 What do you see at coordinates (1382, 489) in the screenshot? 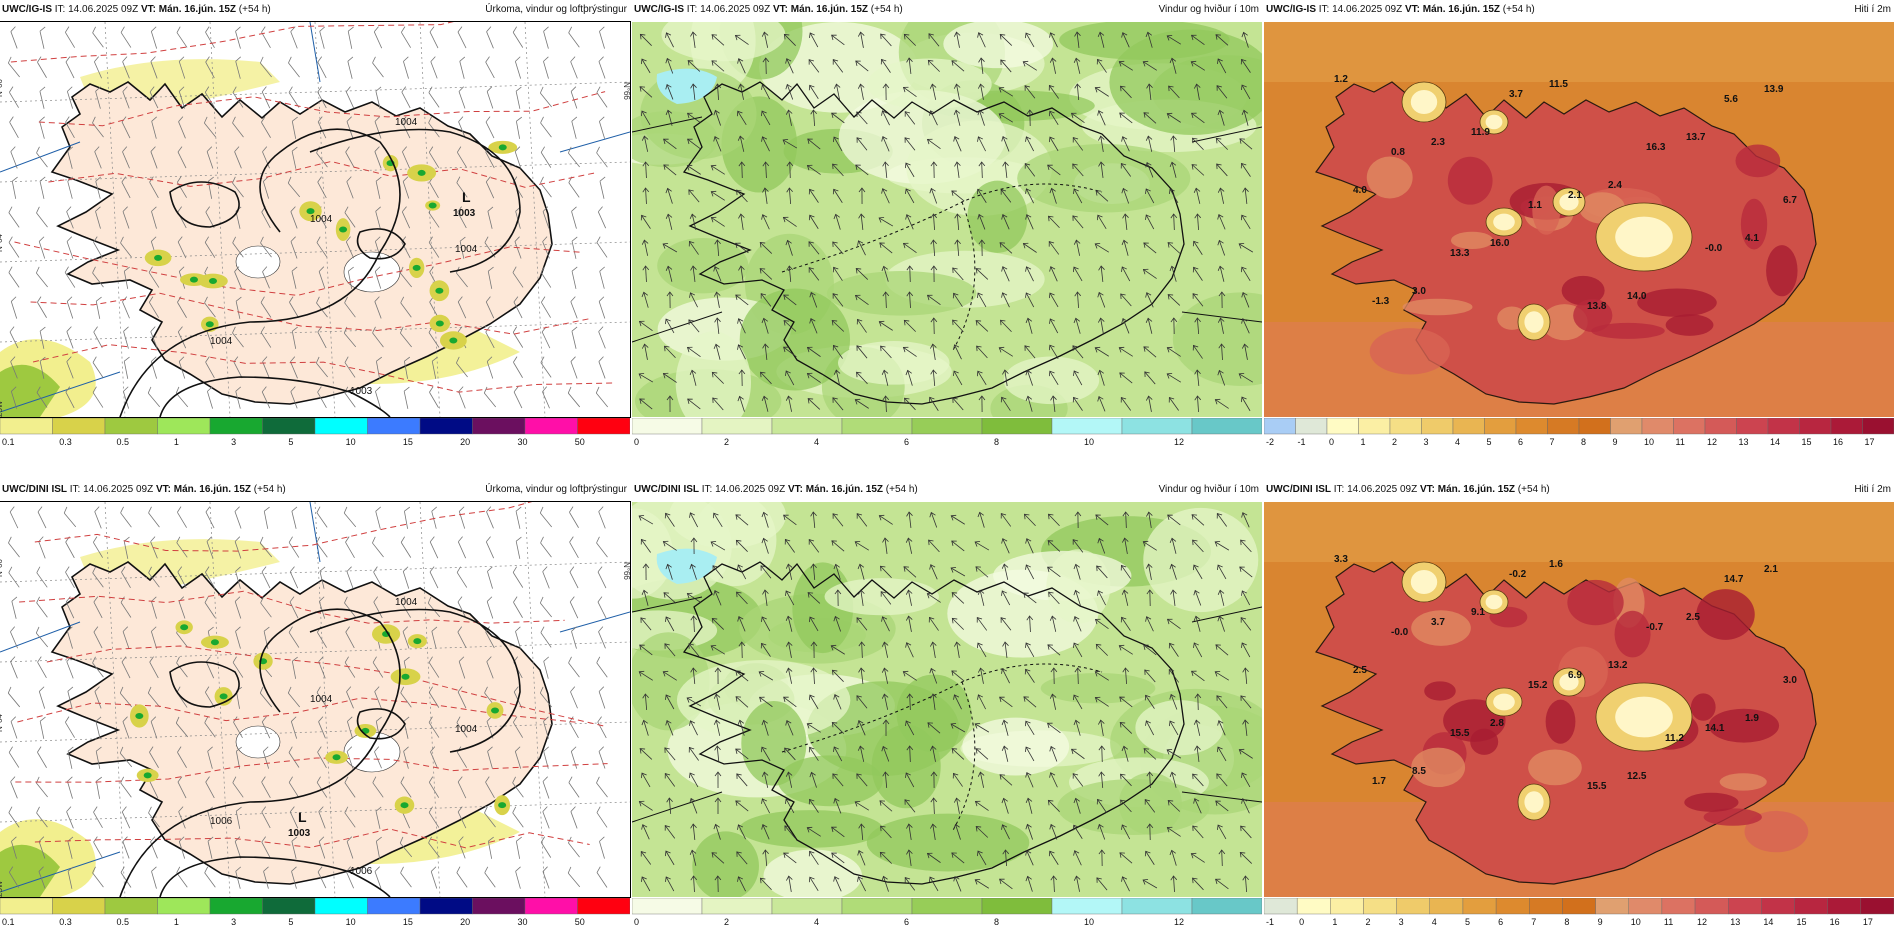
I see `init-time: 14.06.2025 09Z` at bounding box center [1382, 489].